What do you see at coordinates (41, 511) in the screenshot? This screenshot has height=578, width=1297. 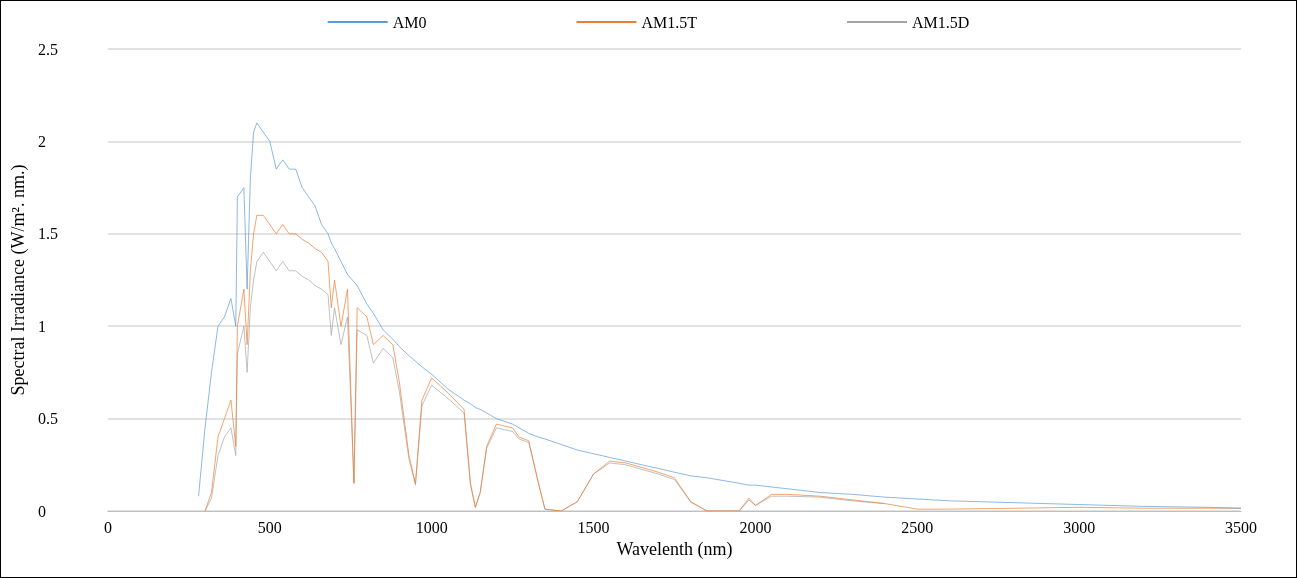 I see `y-tick-label: 0` at bounding box center [41, 511].